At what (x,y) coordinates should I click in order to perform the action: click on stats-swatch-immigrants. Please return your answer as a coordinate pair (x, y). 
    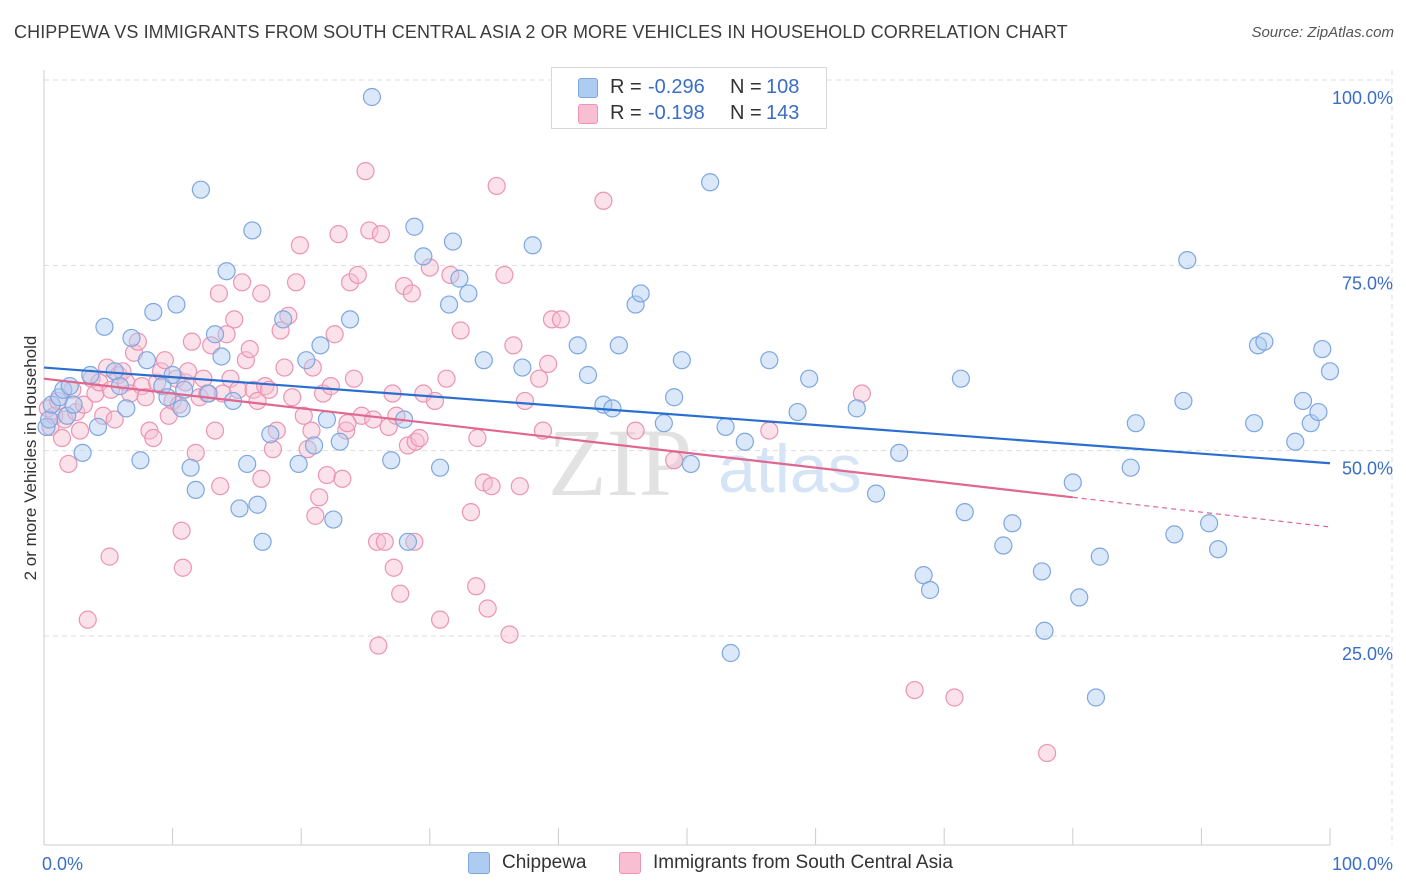
    Looking at the image, I should click on (588, 114).